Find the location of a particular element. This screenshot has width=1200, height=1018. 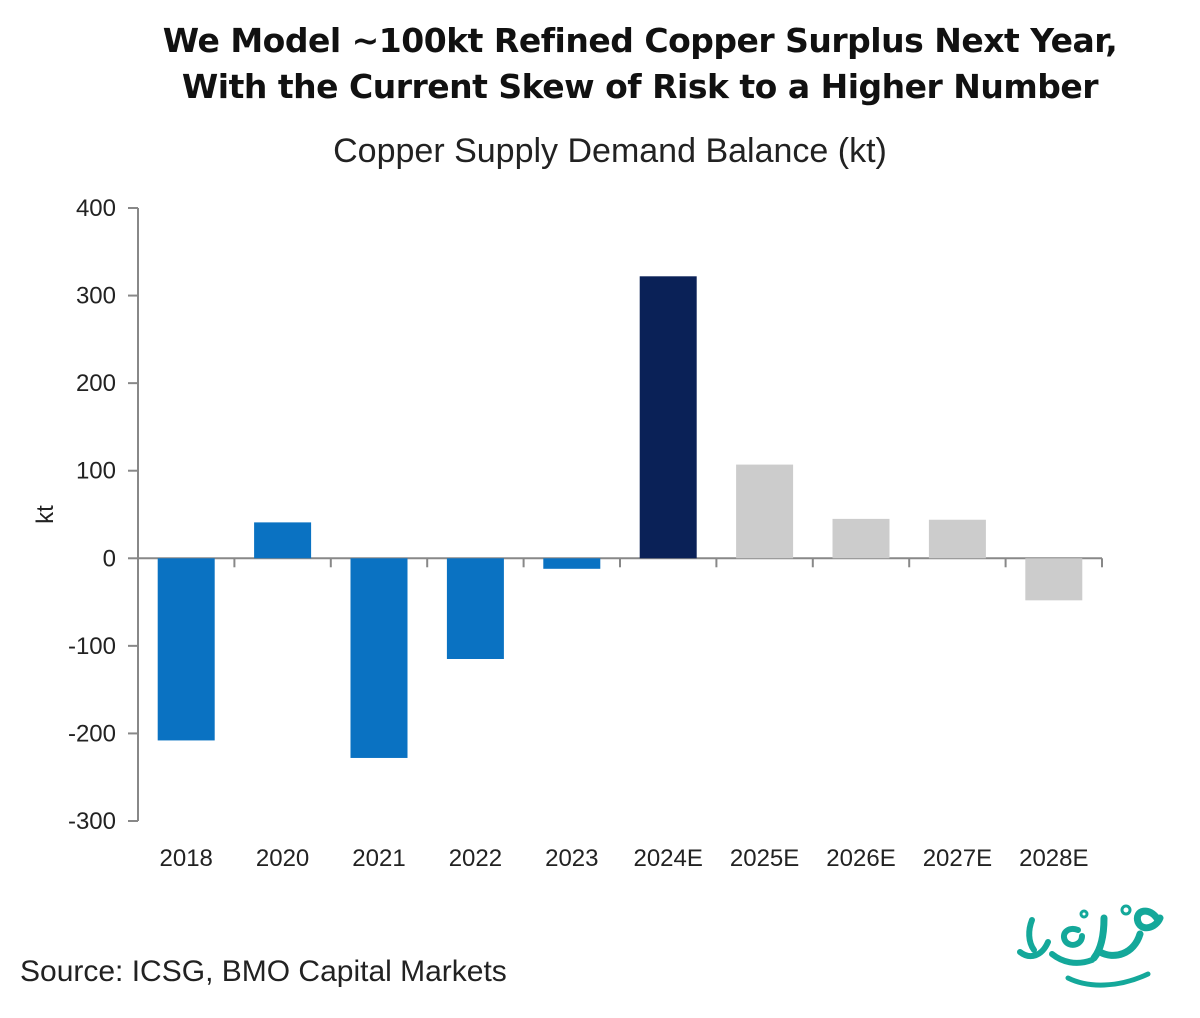

x-tick-label: 2027E is located at coordinates (957, 858).